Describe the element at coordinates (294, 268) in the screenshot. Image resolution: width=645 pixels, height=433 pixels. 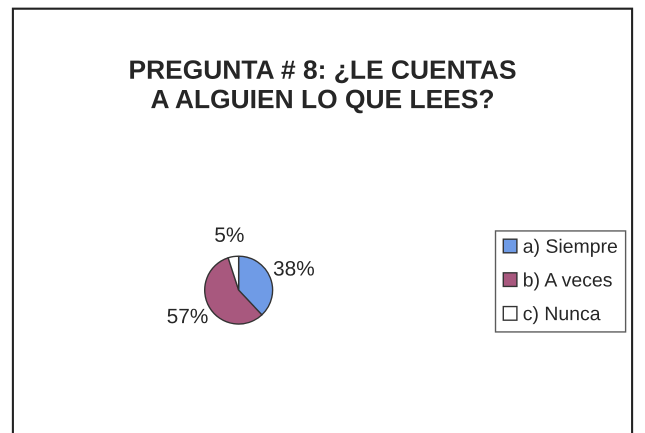
I see `data-label: 38%` at that location.